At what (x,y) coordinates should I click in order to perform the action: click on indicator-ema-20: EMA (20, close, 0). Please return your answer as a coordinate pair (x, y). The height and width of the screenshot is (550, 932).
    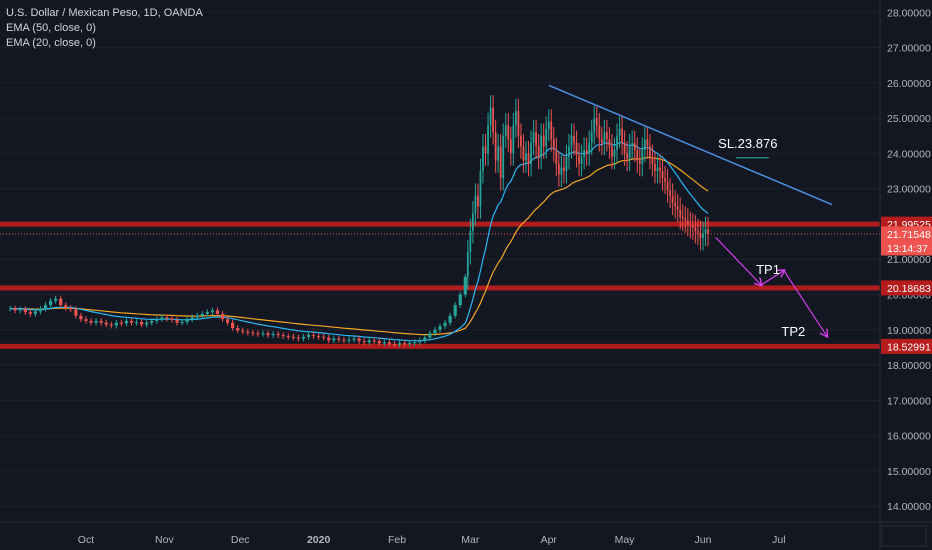
    Looking at the image, I should click on (51, 43).